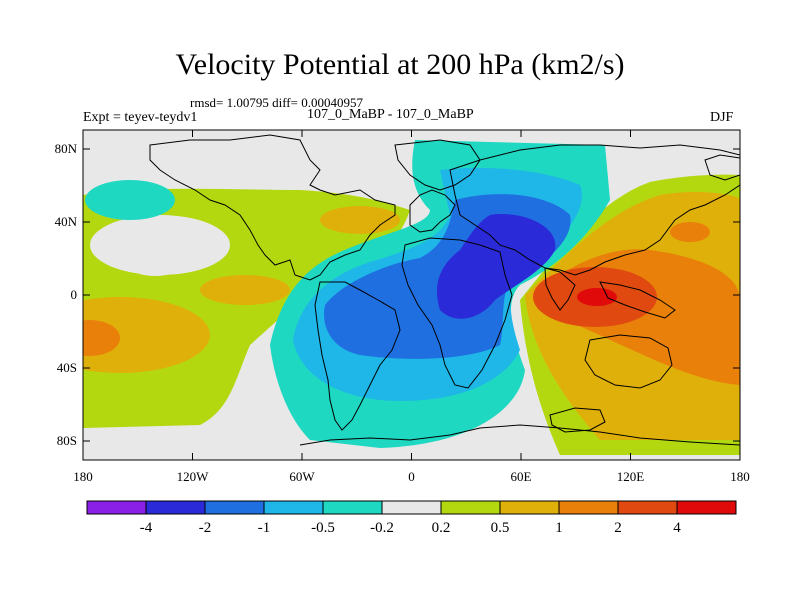 The image size is (800, 600). What do you see at coordinates (441, 528) in the screenshot?
I see `colorbar-label: 0.2` at bounding box center [441, 528].